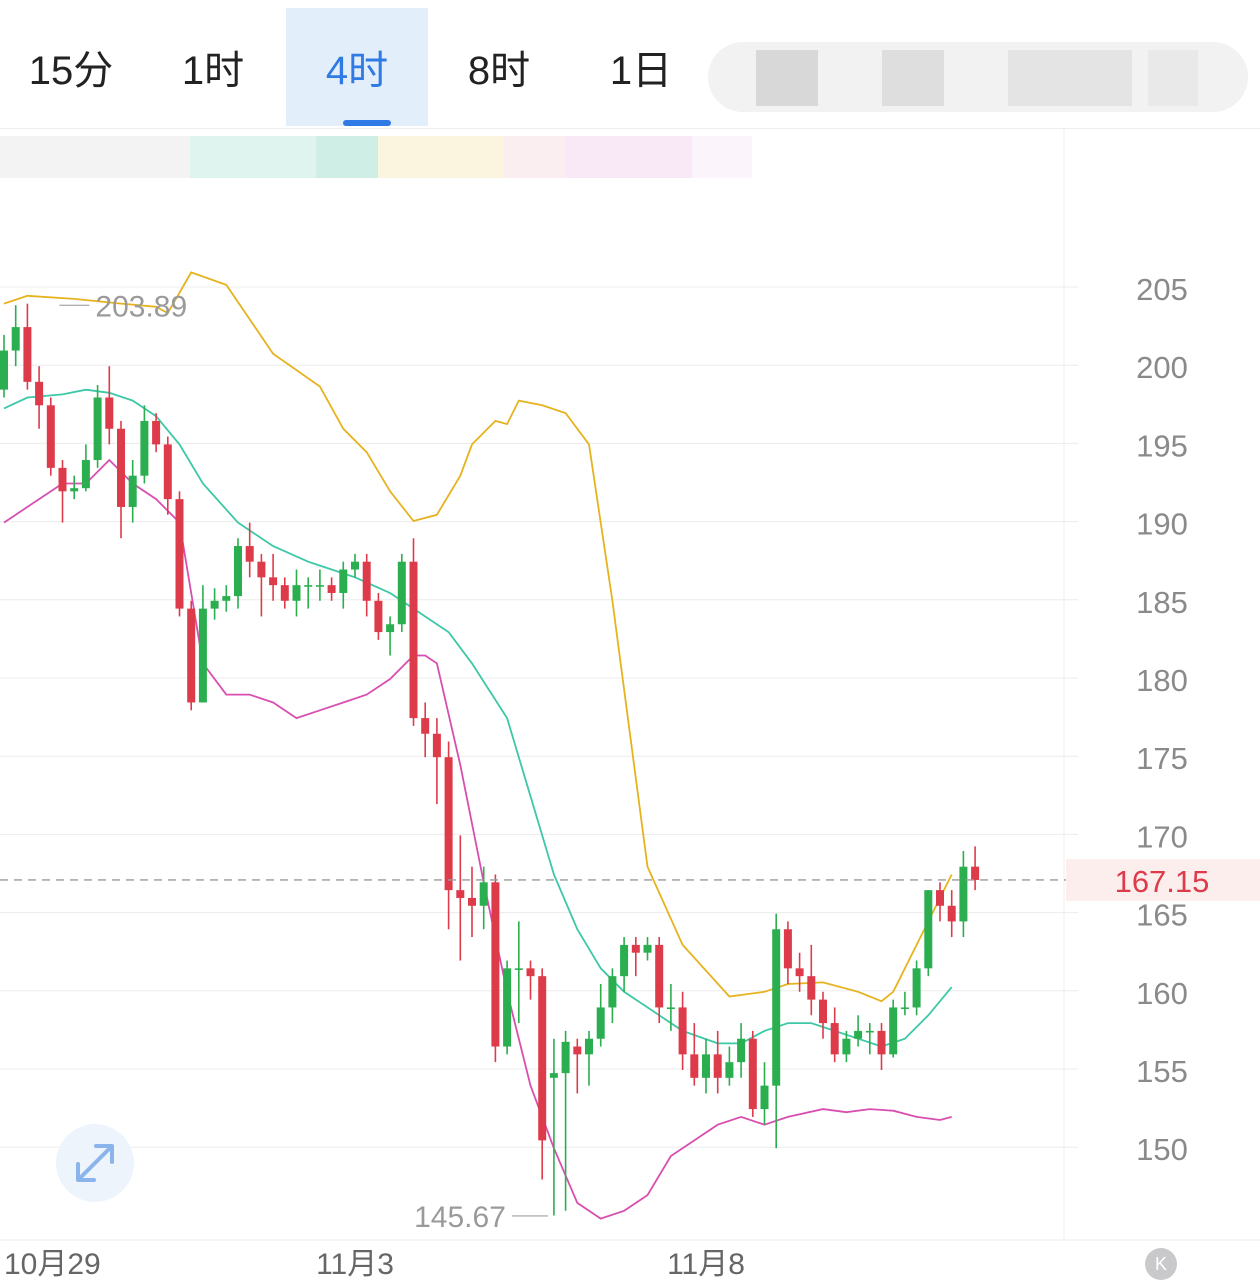  Describe the element at coordinates (460, 1217) in the screenshot. I see `min-price-label: 145.67` at that location.